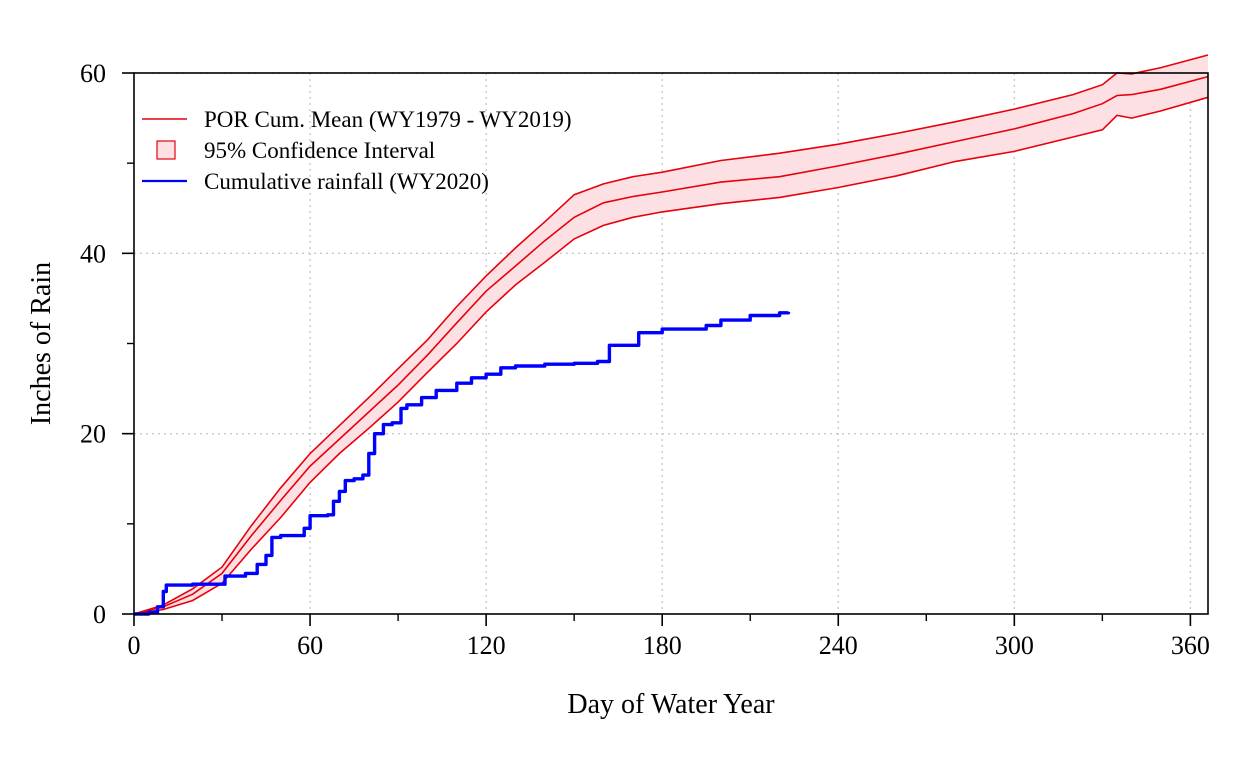 Image resolution: width=1248 pixels, height=768 pixels. I want to click on y-tick-label: 40, so click(93, 253).